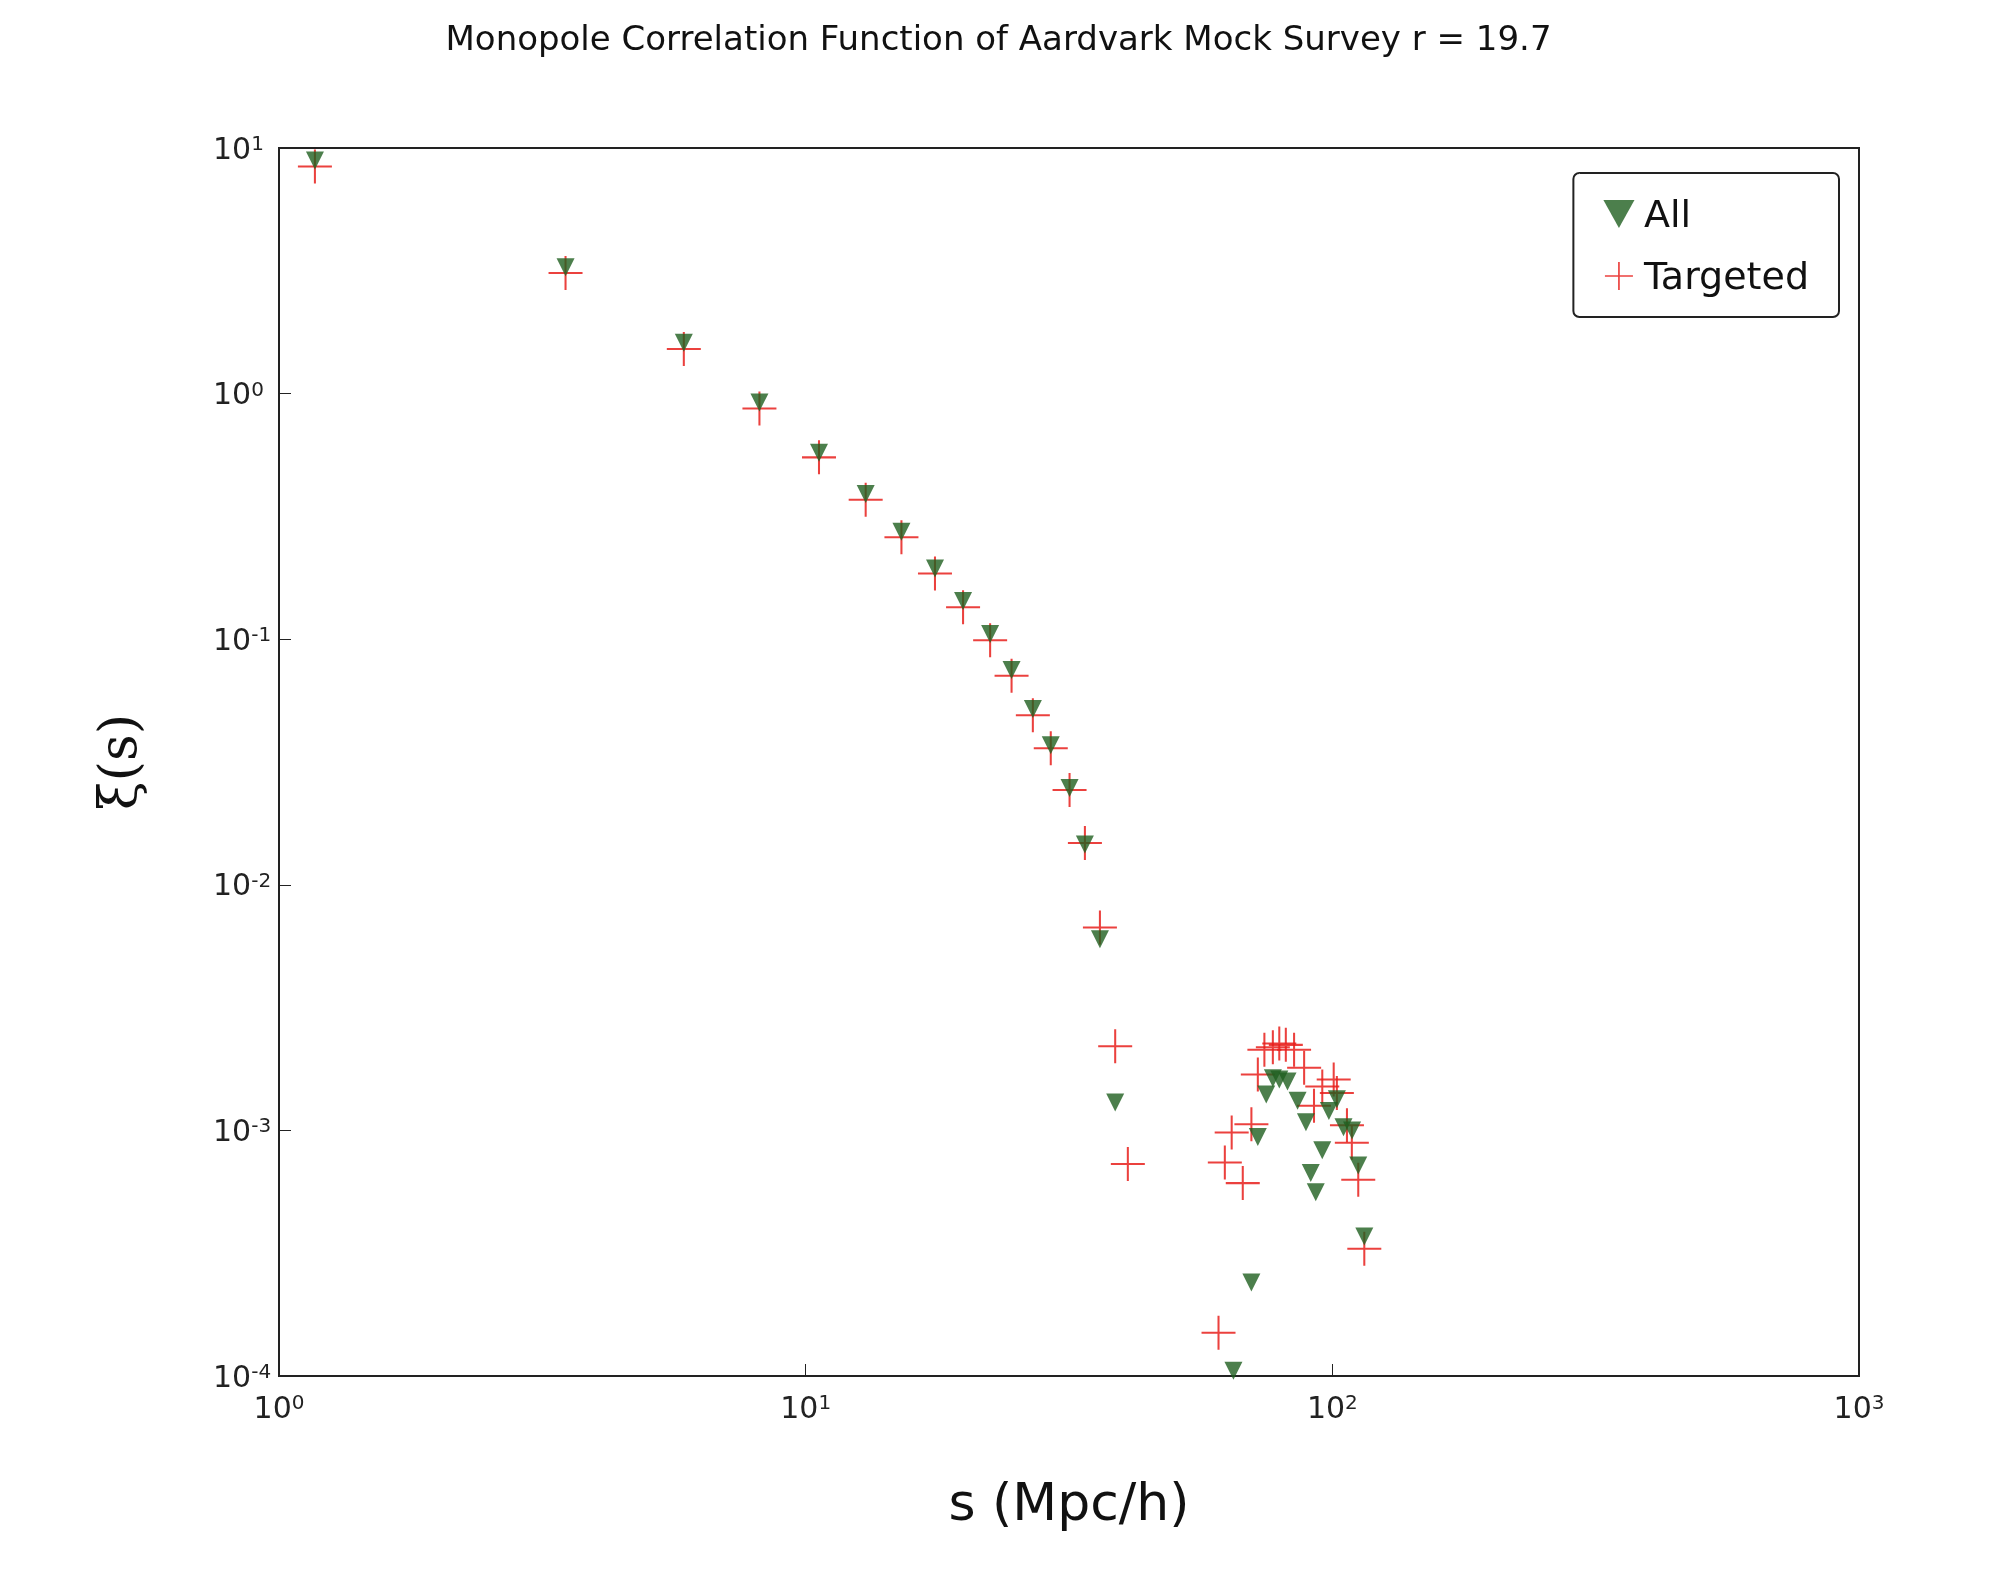 The height and width of the screenshot is (1575, 1997). I want to click on legend-label: Targeted, so click(1725, 276).